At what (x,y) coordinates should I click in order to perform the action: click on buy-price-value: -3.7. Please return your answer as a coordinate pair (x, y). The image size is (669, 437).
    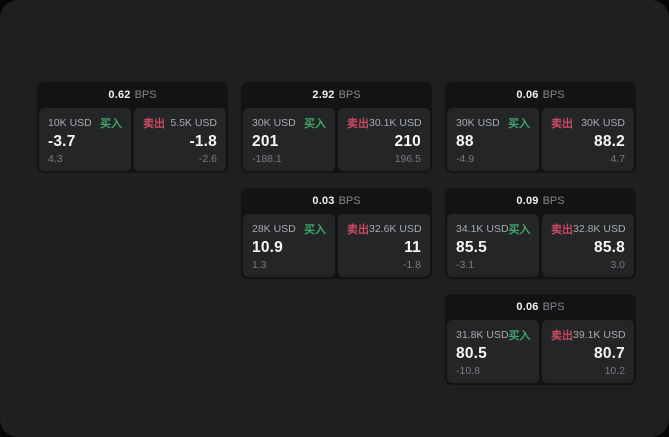
    Looking at the image, I should click on (62, 142).